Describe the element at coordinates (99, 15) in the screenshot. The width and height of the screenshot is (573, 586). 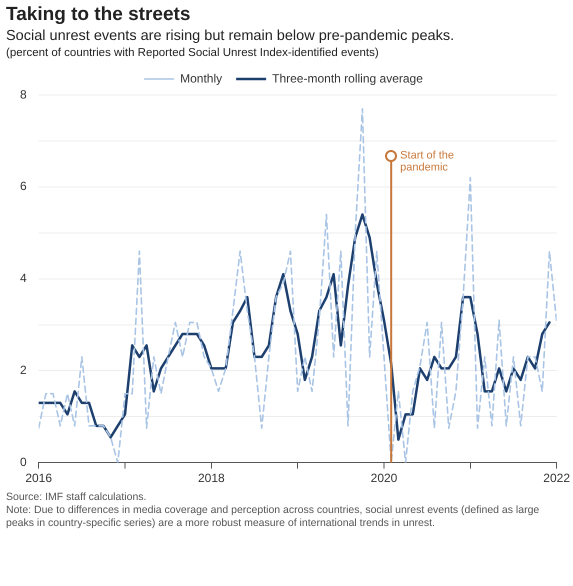
I see `chart-title: Taking to the streets` at that location.